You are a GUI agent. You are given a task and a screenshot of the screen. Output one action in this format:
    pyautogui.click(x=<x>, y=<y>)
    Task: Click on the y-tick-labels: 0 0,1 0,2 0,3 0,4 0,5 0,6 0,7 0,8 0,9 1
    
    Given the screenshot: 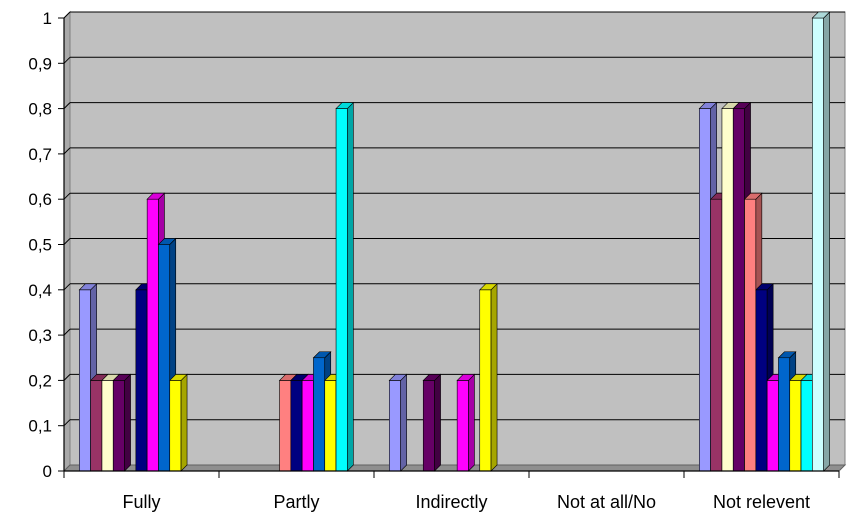 What is the action you would take?
    pyautogui.click(x=40, y=245)
    